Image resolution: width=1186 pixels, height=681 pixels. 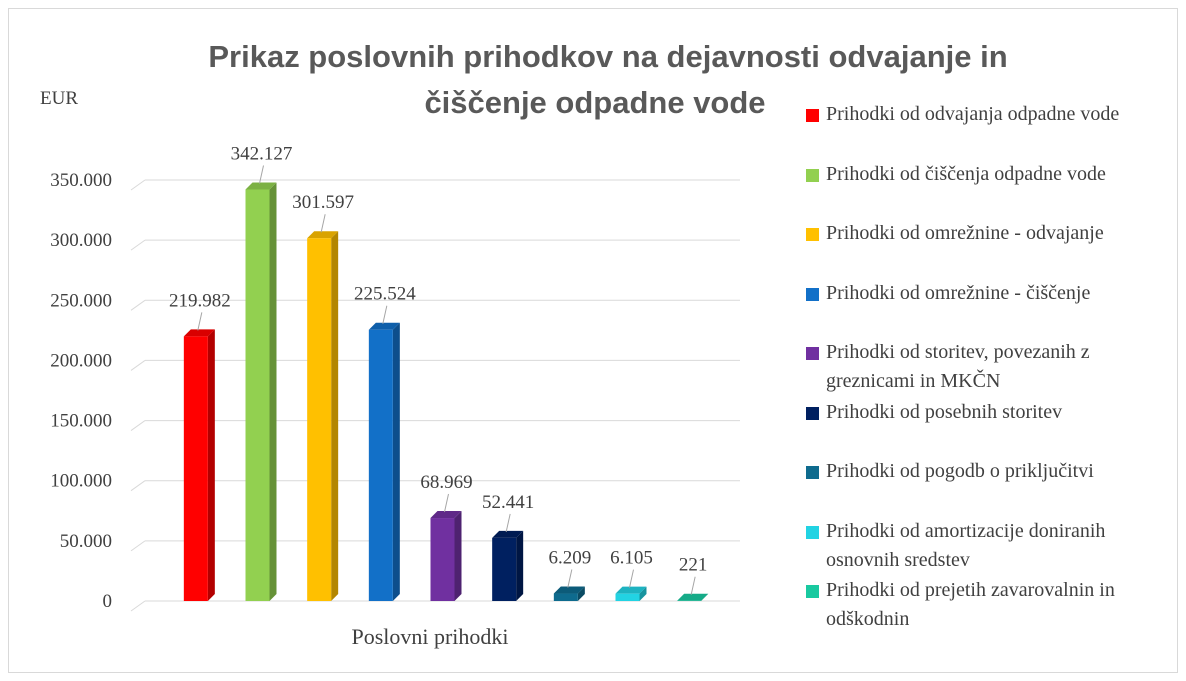 I want to click on data-label: 221, so click(x=693, y=565).